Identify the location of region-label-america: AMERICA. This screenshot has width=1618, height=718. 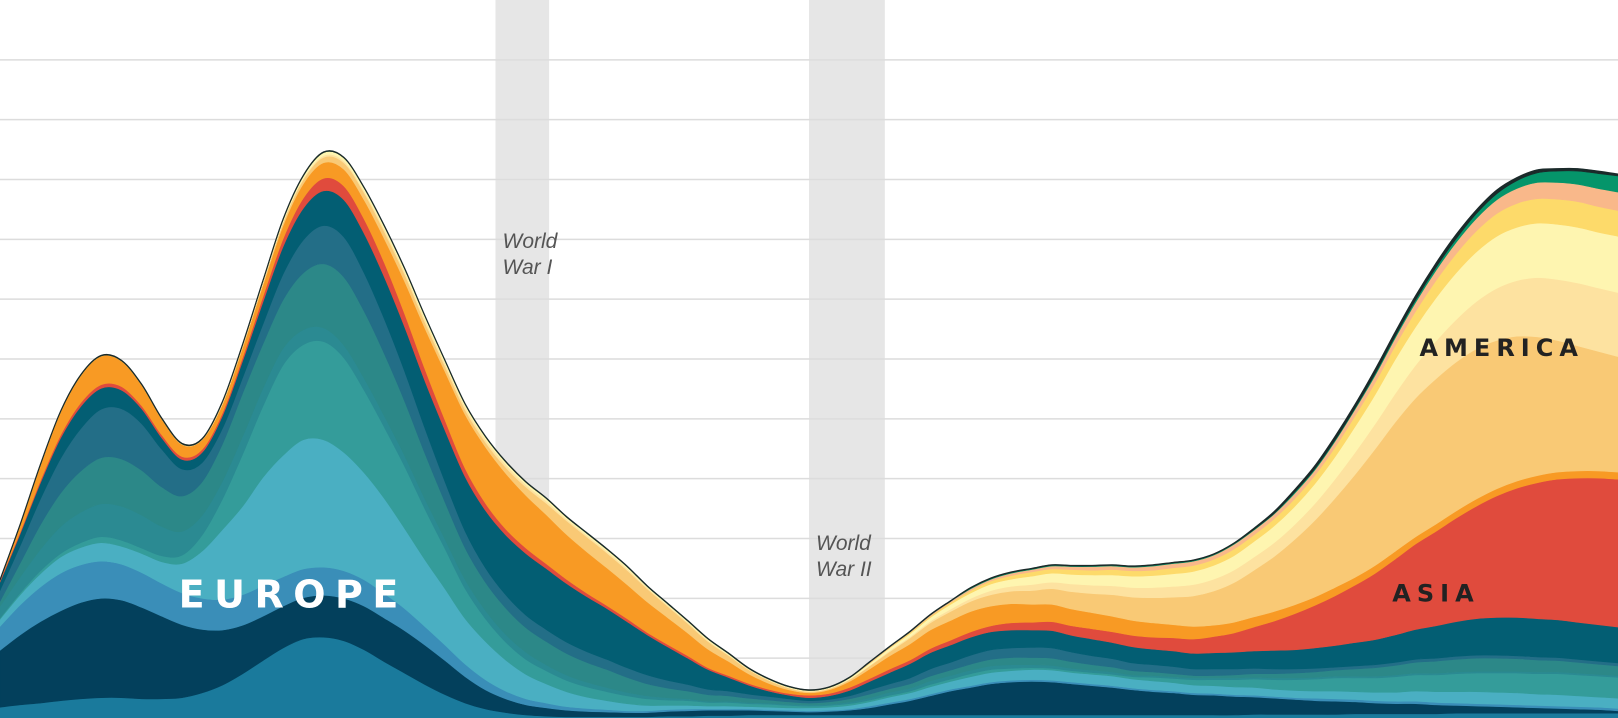
(1501, 348).